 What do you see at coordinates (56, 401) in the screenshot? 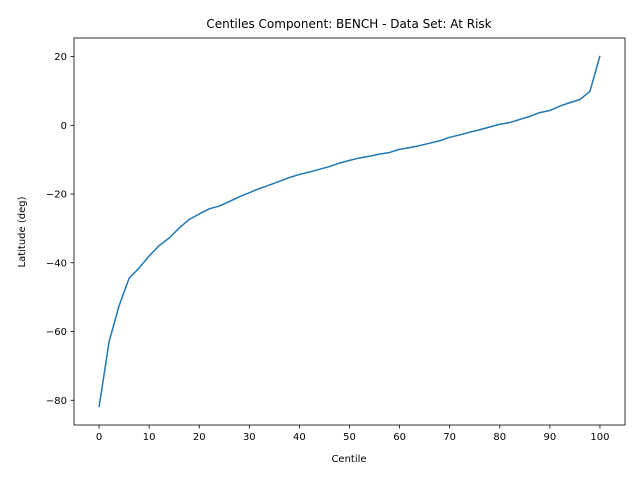
I see `y-tick-label: −80` at bounding box center [56, 401].